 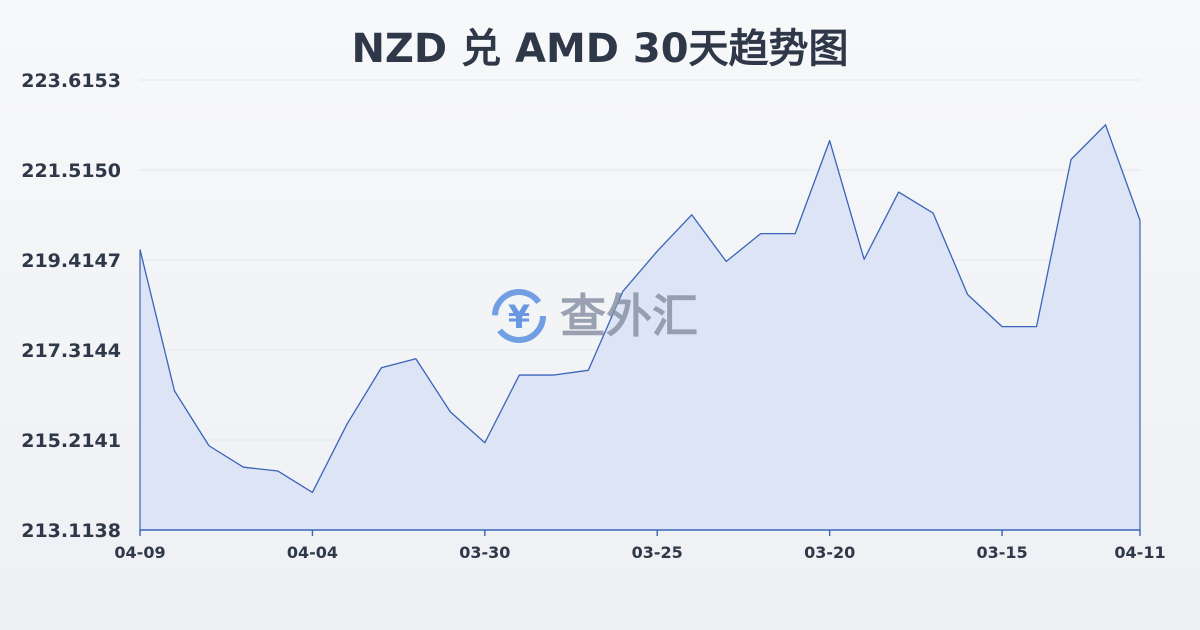 I want to click on yen-exchange-icon: ¥, so click(x=519, y=316).